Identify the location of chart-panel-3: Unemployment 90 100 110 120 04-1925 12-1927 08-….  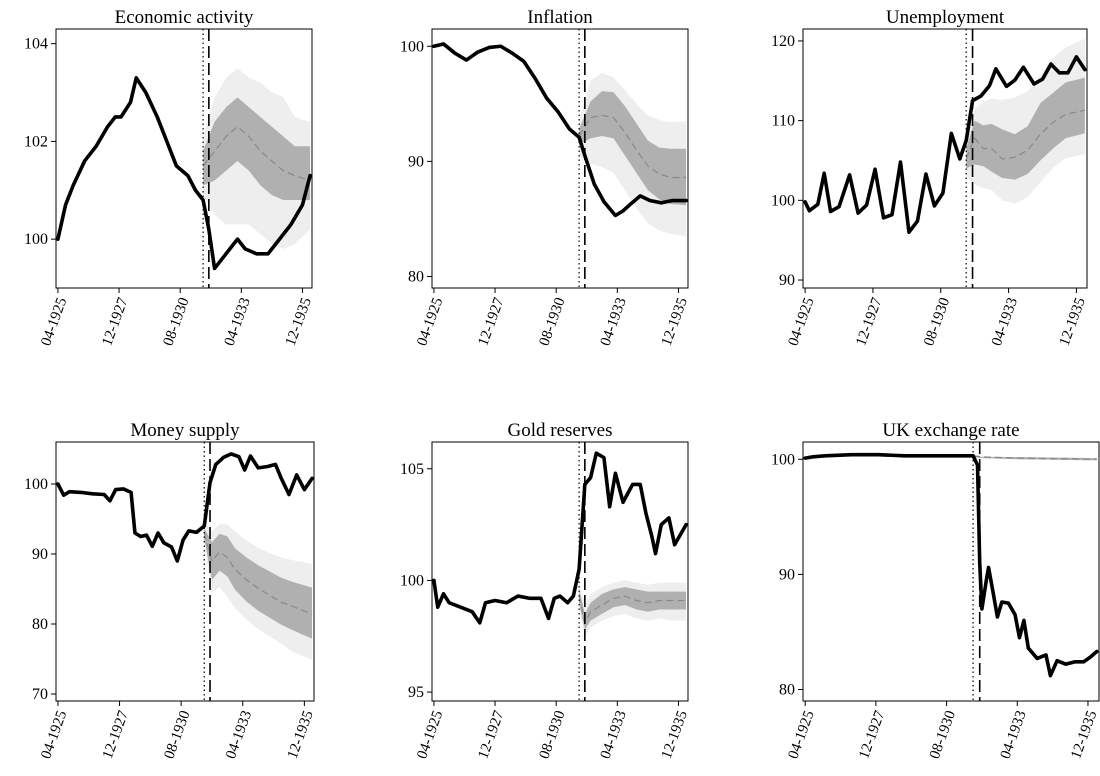
(930, 177).